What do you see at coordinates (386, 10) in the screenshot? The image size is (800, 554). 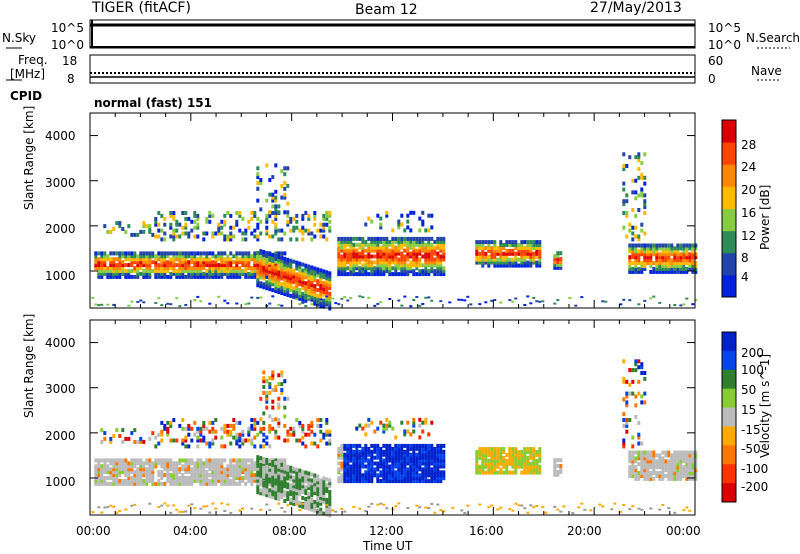 I see `beam-label: Beam 12` at bounding box center [386, 10].